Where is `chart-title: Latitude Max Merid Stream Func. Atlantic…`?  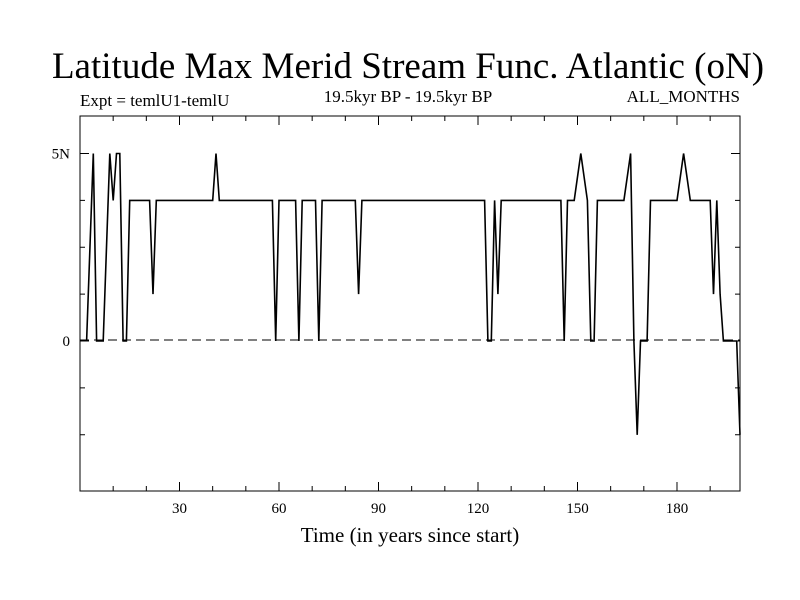 chart-title: Latitude Max Merid Stream Func. Atlantic… is located at coordinates (408, 66).